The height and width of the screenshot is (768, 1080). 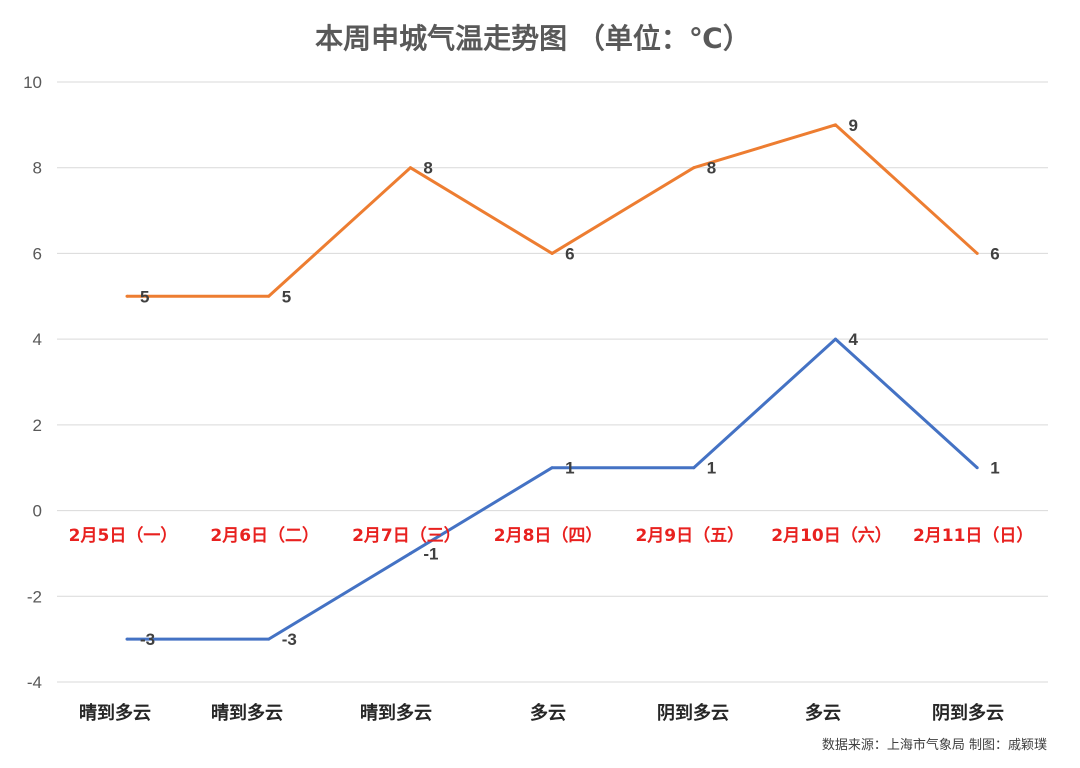 I want to click on category-label: 2月6日（二）, so click(x=264, y=535).